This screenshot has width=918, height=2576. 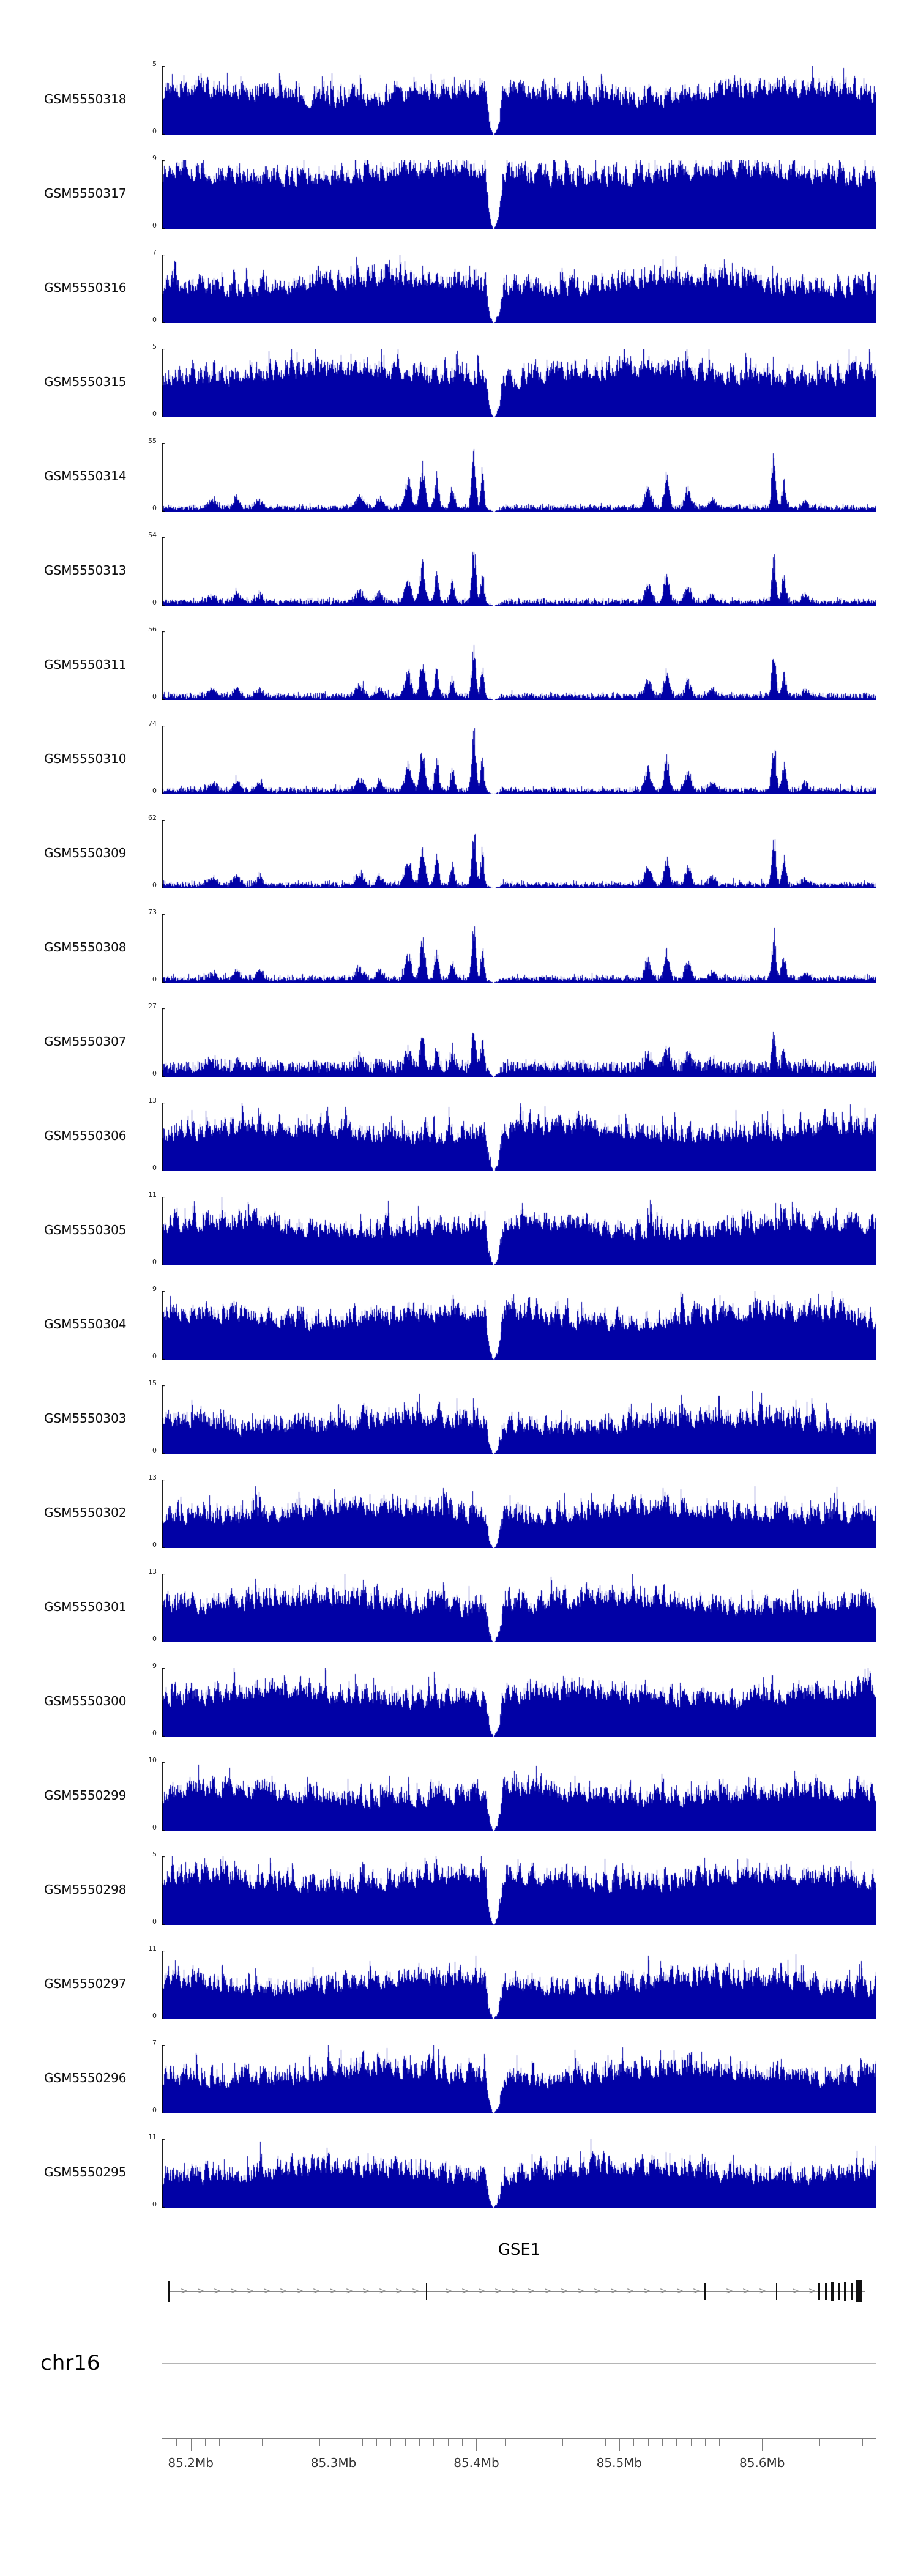 I want to click on track-label: GSM5550300, so click(x=85, y=1701).